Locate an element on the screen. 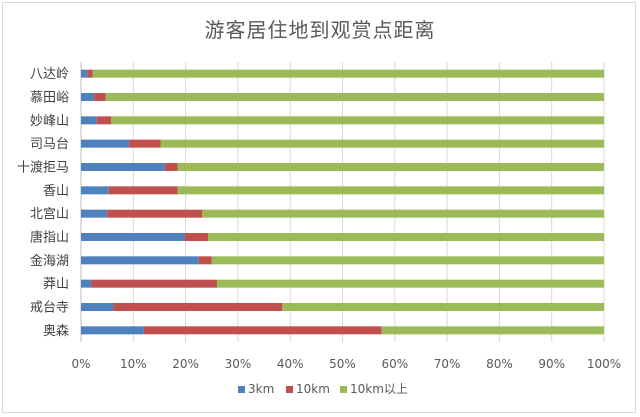  category-label: 慕田峪 is located at coordinates (49, 98).